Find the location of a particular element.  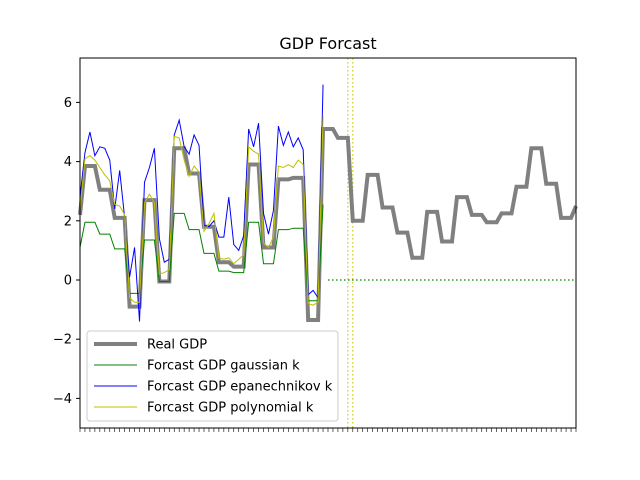

y-tick-label: −2 is located at coordinates (62, 340).